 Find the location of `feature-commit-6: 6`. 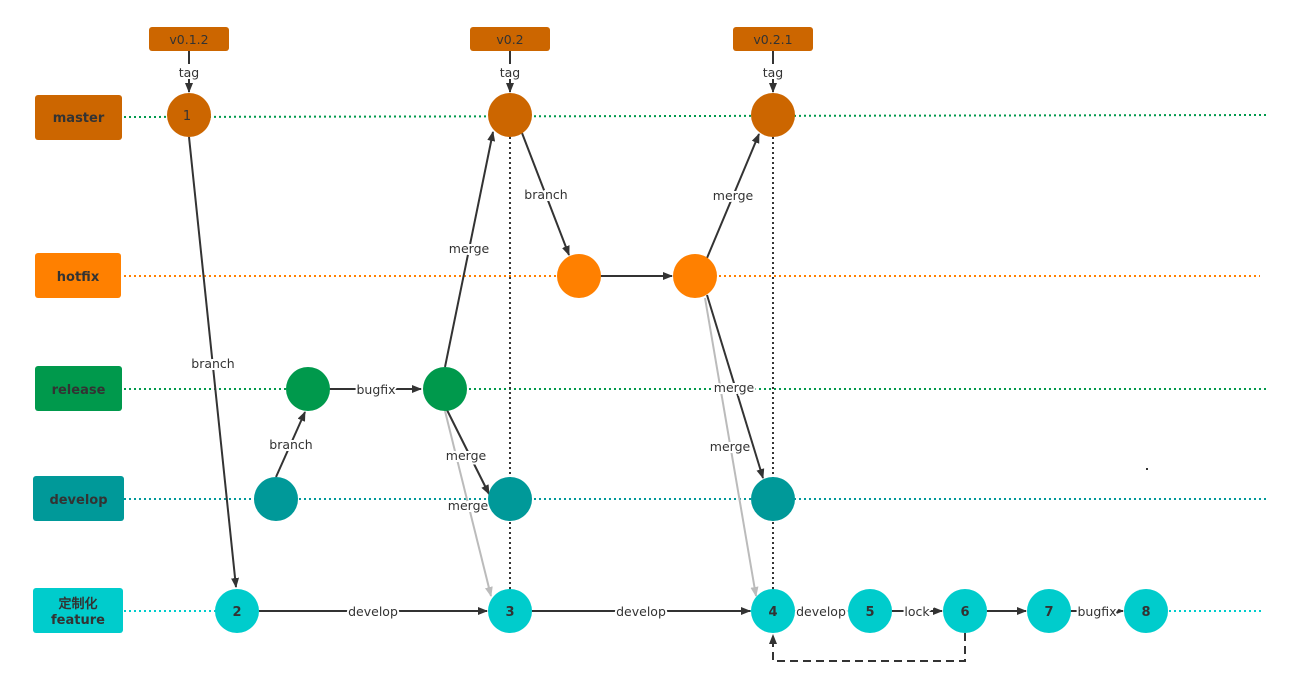

feature-commit-6: 6 is located at coordinates (965, 611).